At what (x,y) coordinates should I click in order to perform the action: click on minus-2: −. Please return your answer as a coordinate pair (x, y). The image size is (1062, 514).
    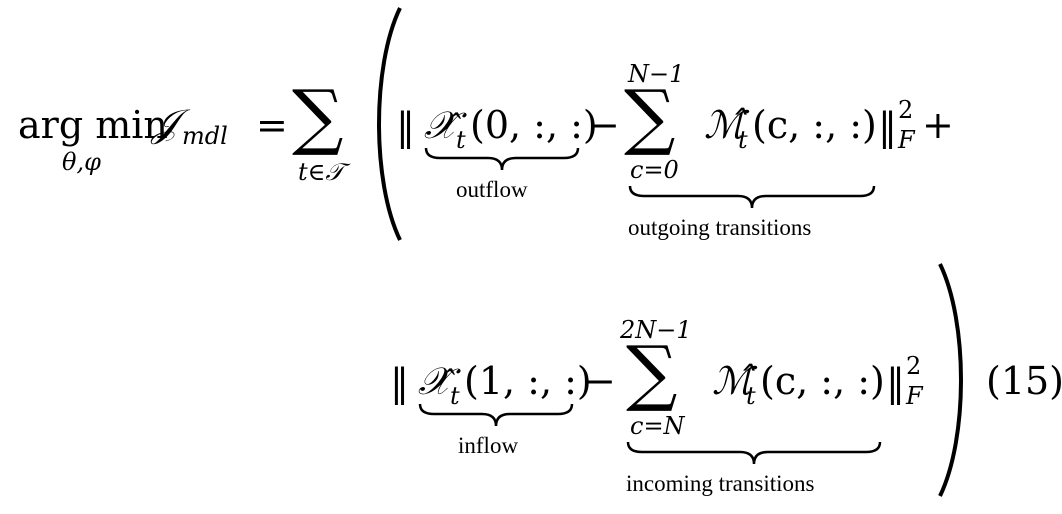
    Looking at the image, I should click on (600, 381).